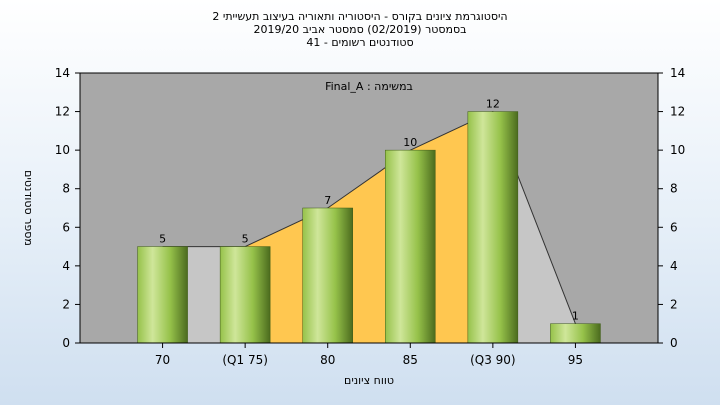 The height and width of the screenshot is (405, 720). I want to click on chart-title-line-2: בסמסטר (02/2019) סמסטר אביב 2019/20, so click(360, 29).